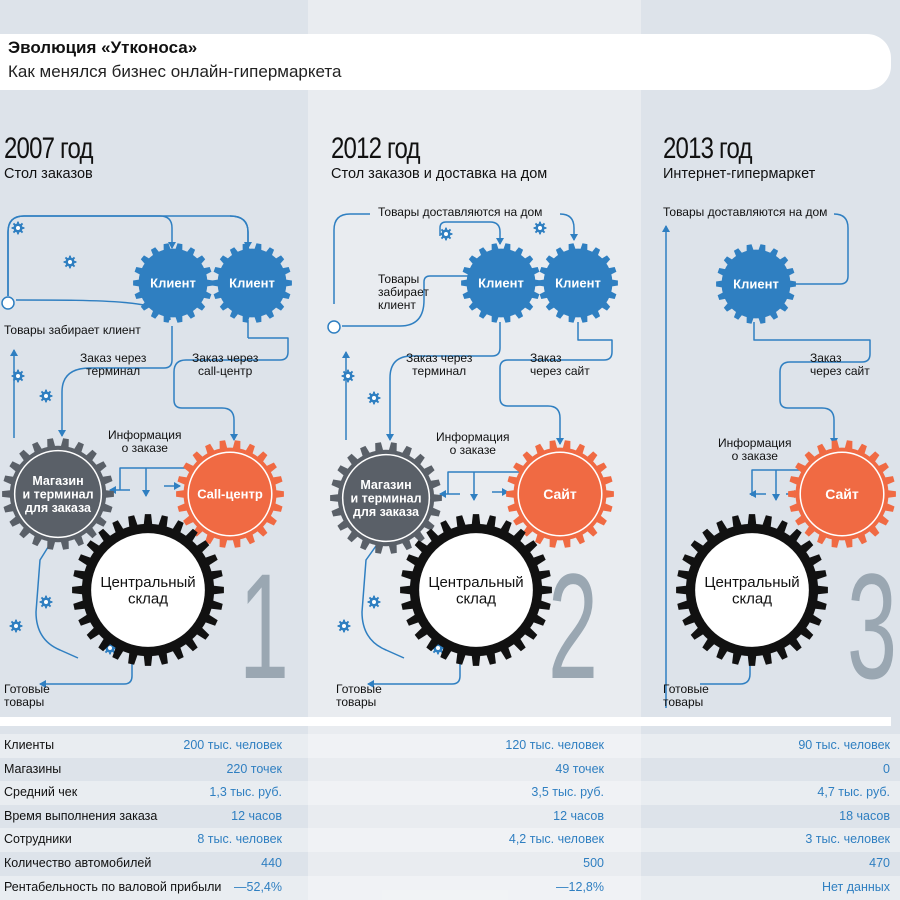 Image resolution: width=900 pixels, height=900 pixels. Describe the element at coordinates (145, 441) in the screenshot. I see `label-info-1: Информация о заказе` at that location.